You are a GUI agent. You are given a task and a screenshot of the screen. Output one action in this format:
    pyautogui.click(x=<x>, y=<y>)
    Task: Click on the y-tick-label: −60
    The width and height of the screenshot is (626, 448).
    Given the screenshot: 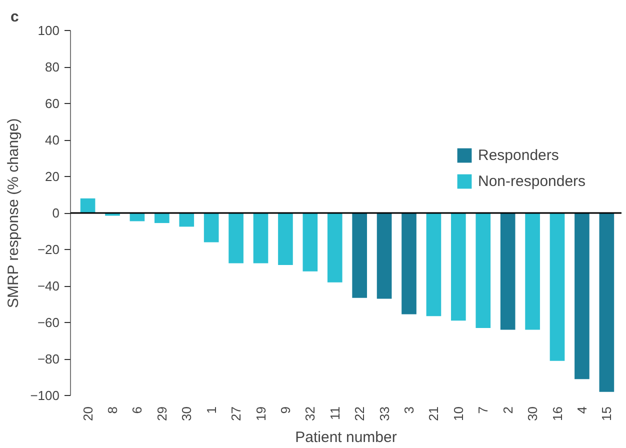 What is the action you would take?
    pyautogui.click(x=48, y=322)
    